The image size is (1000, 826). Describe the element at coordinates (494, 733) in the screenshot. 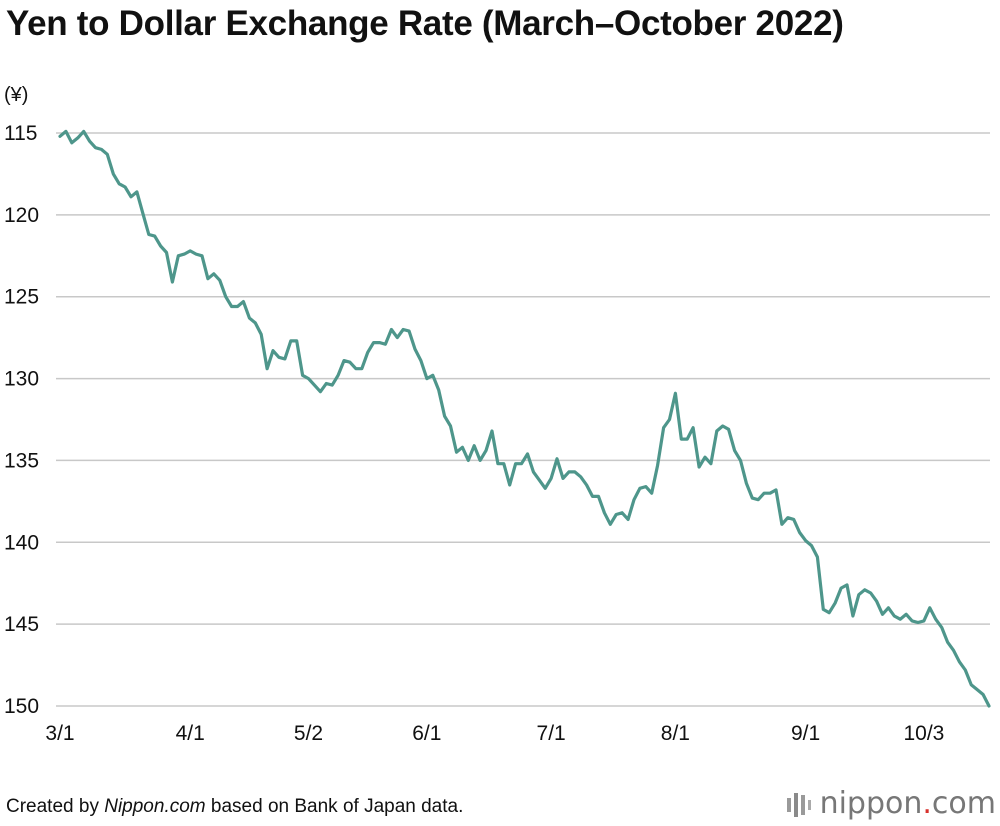

I see `x-axis-ticks: 3/1 4/1 5/2 6/1 7/1 8/1 9/1 10/3` at that location.